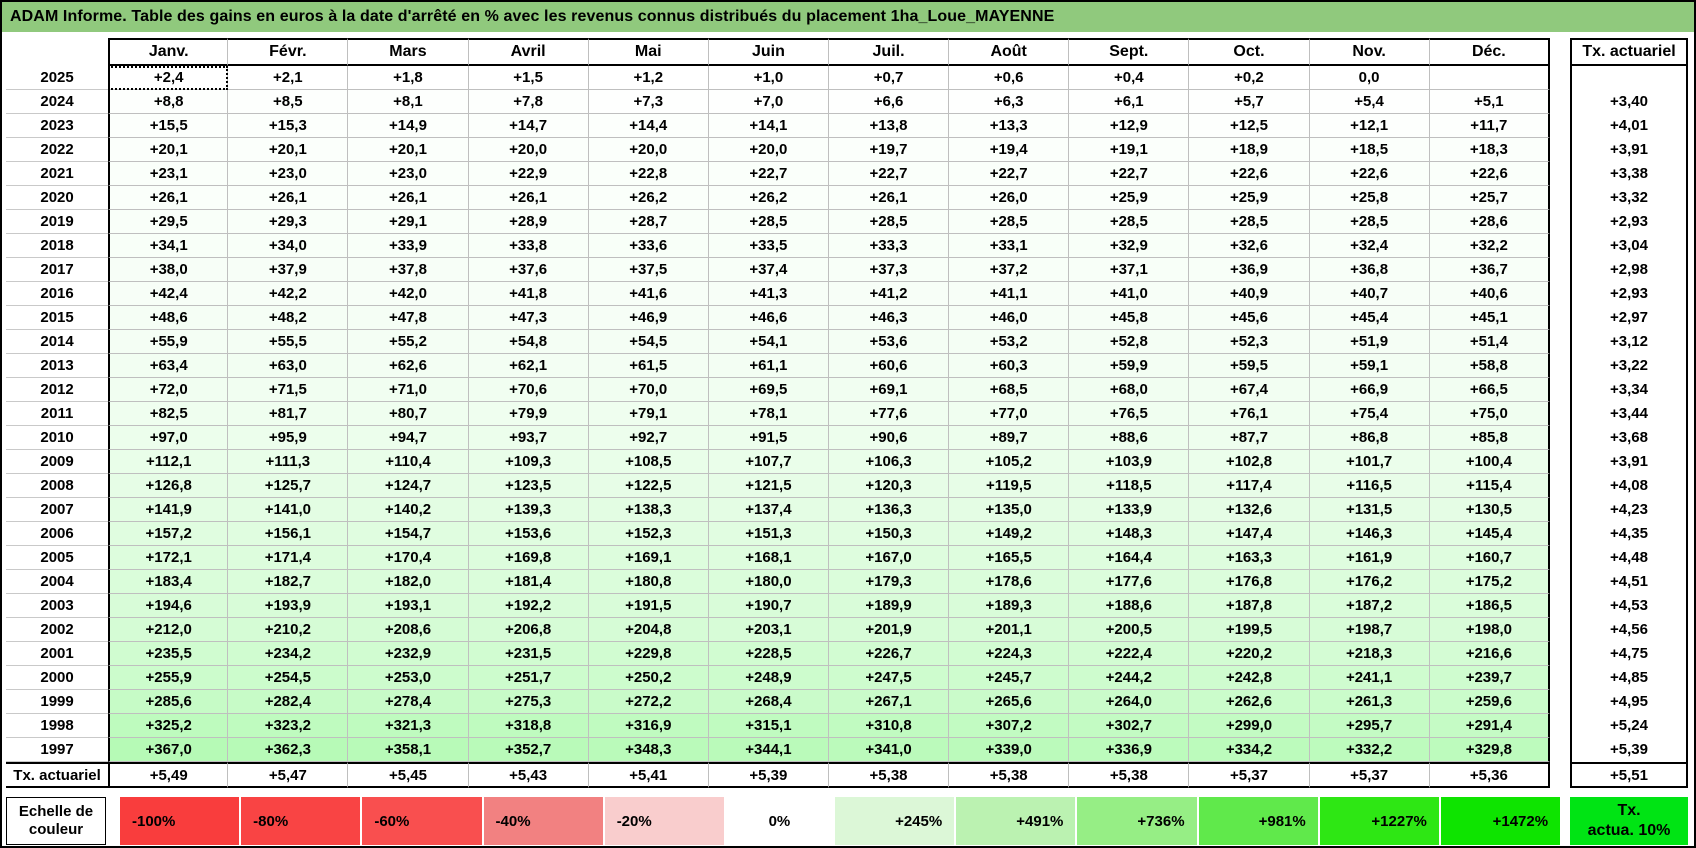 This screenshot has width=1696, height=848. I want to click on gain-cell-1997-10: +334,2, so click(1249, 750).